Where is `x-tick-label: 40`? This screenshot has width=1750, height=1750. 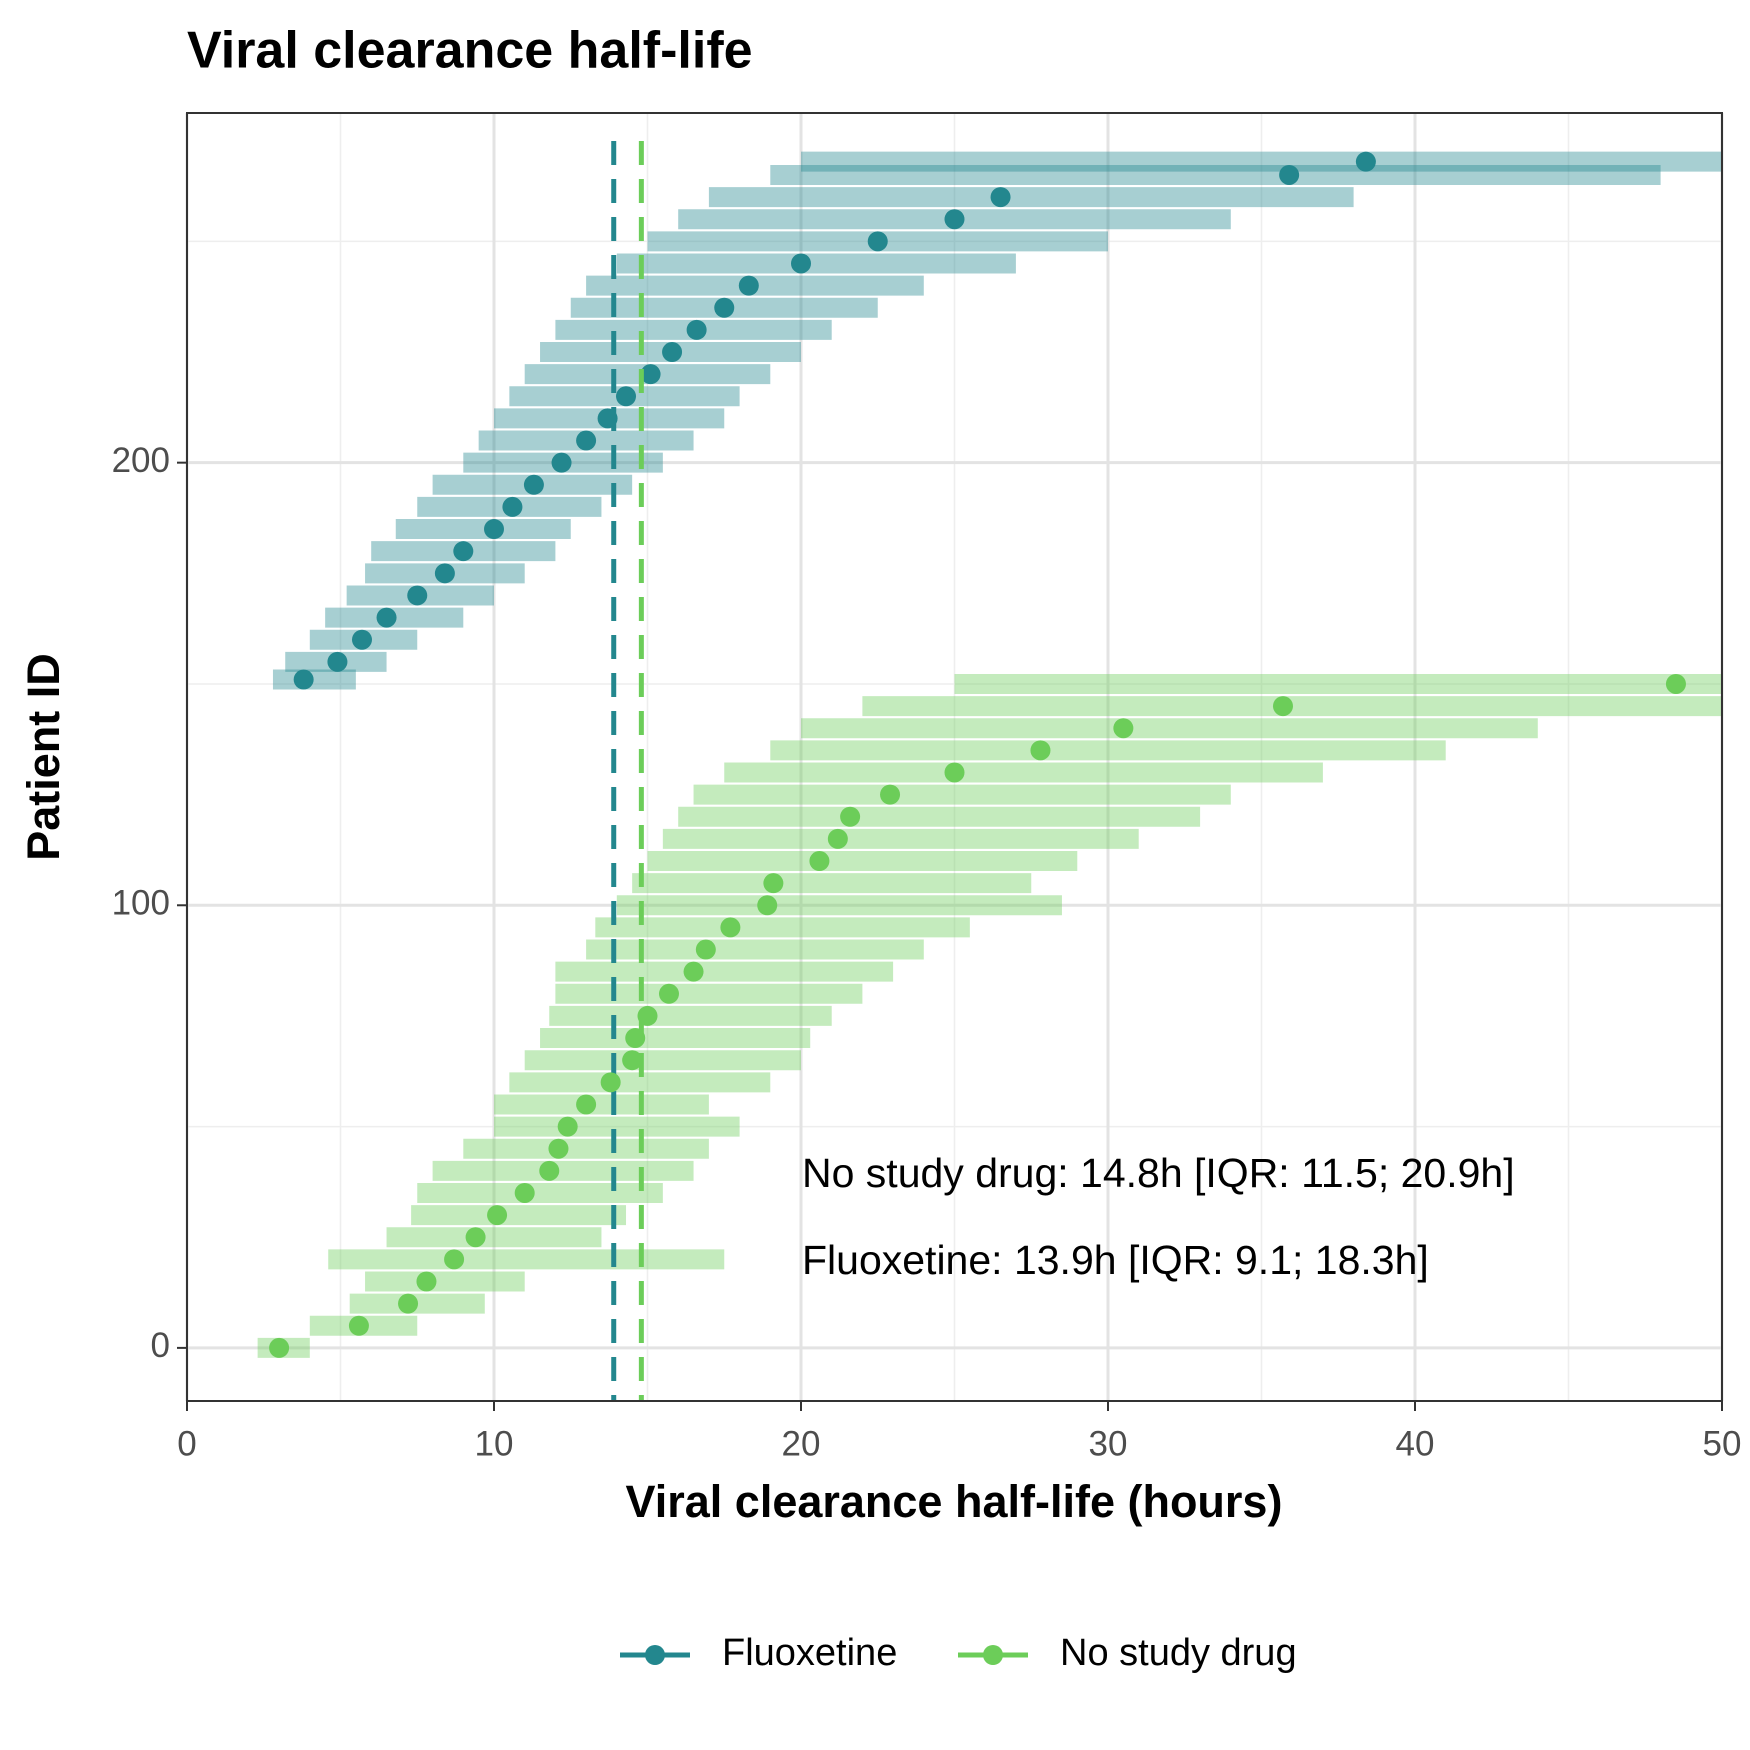 x-tick-label: 40 is located at coordinates (1415, 1443).